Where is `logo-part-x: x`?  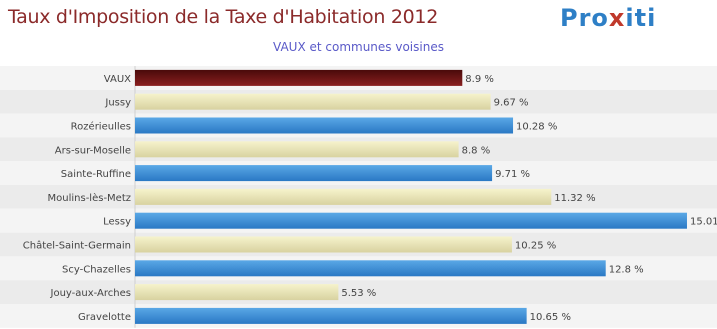 logo-part-x: x is located at coordinates (617, 18).